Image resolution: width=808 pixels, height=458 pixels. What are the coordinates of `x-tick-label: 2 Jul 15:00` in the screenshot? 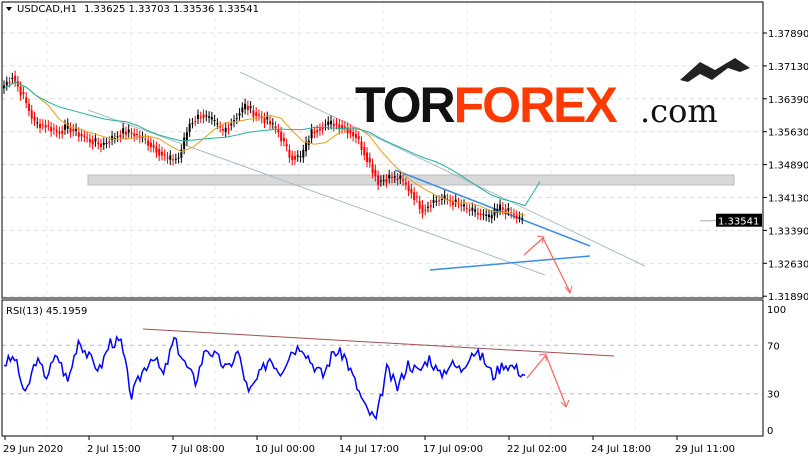 It's located at (114, 449).